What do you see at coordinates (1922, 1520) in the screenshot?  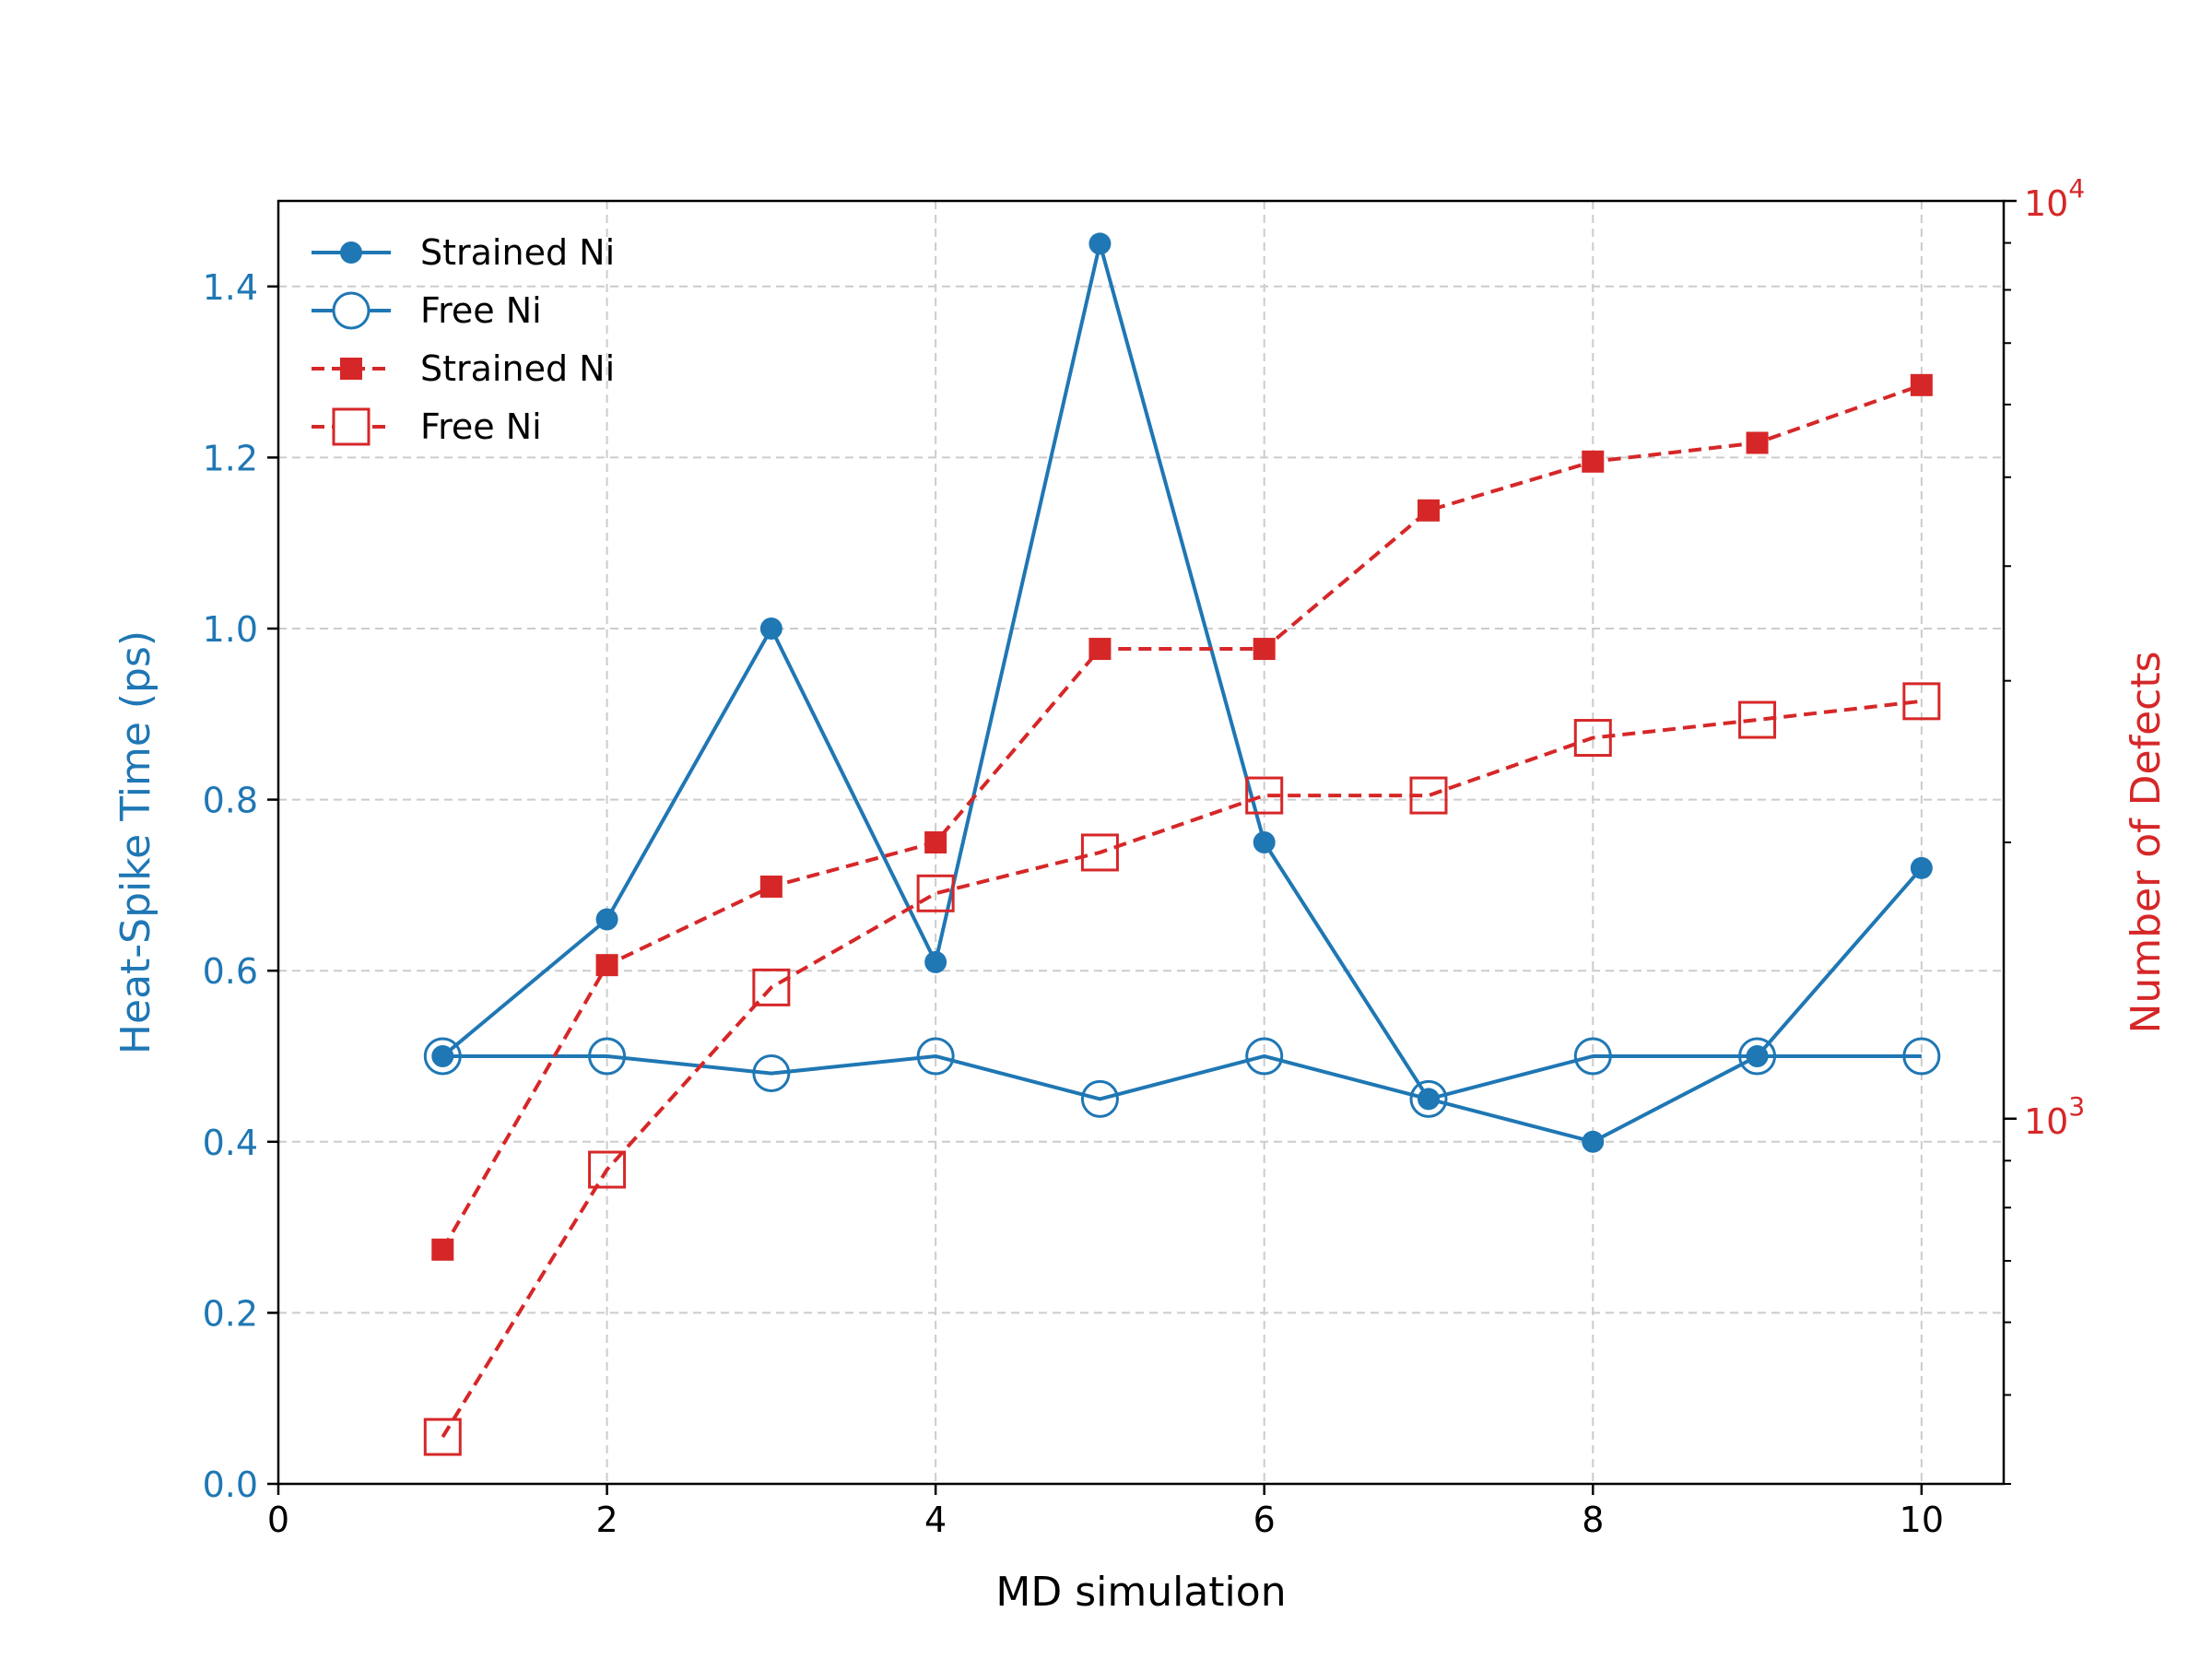 I see `x-tick-label: 10` at bounding box center [1922, 1520].